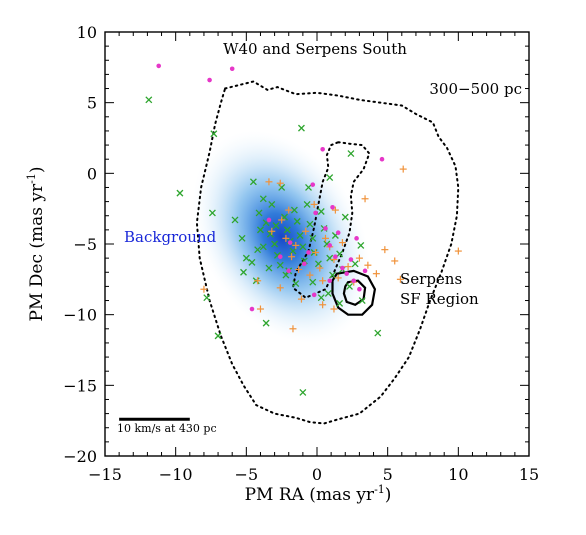 The image size is (586, 535). What do you see at coordinates (286, 238) in the screenshot?
I see `point-+-4` at bounding box center [286, 238].